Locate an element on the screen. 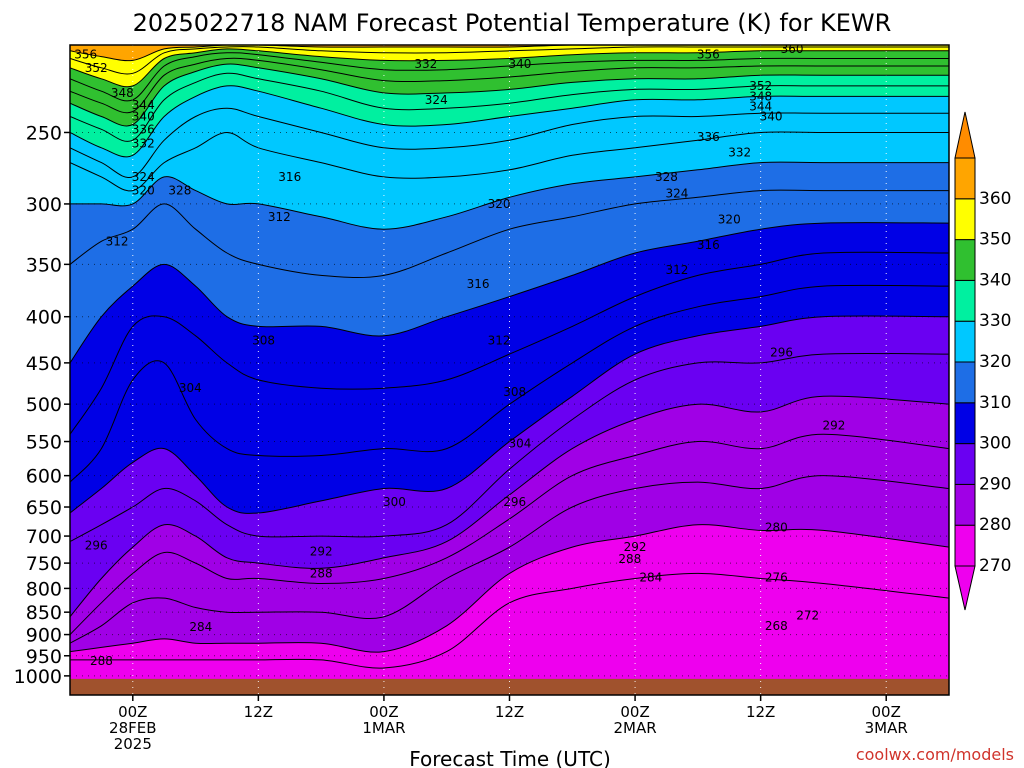  contour-label-272: 272 is located at coordinates (807, 615).